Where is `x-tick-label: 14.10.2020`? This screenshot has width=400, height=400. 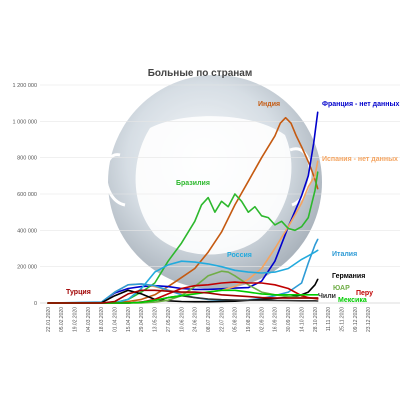
x-tick-label: 14.10.2020 is located at coordinates (302, 319).